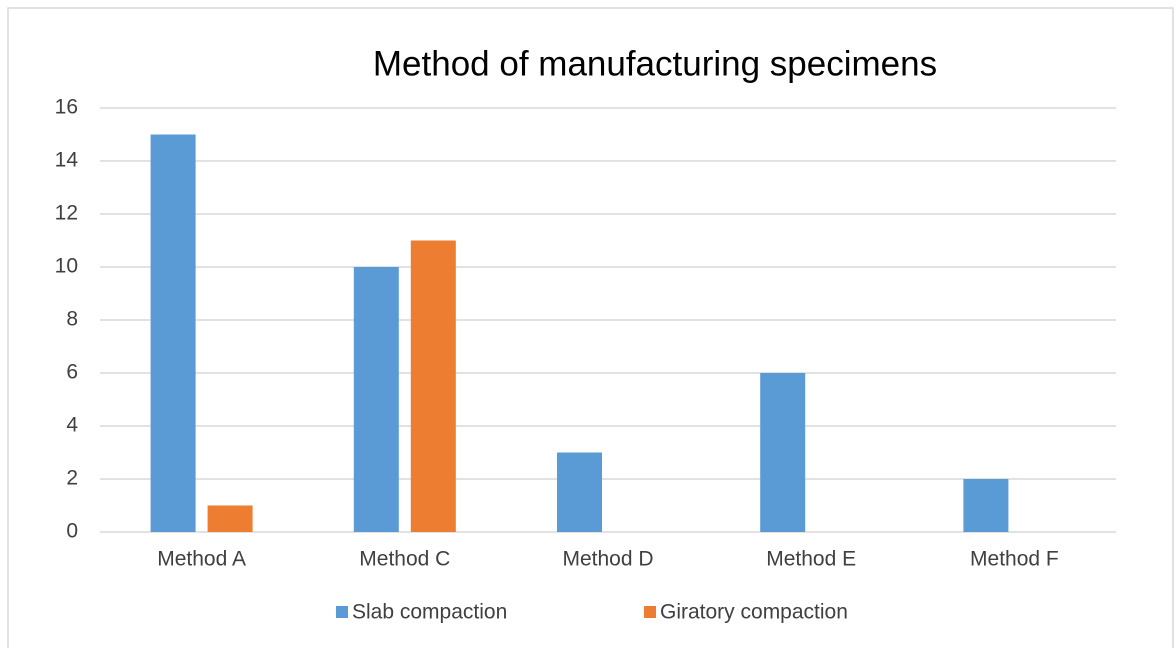 The image size is (1176, 648). Describe the element at coordinates (201, 559) in the screenshot. I see `x-tick-label: Method A` at that location.